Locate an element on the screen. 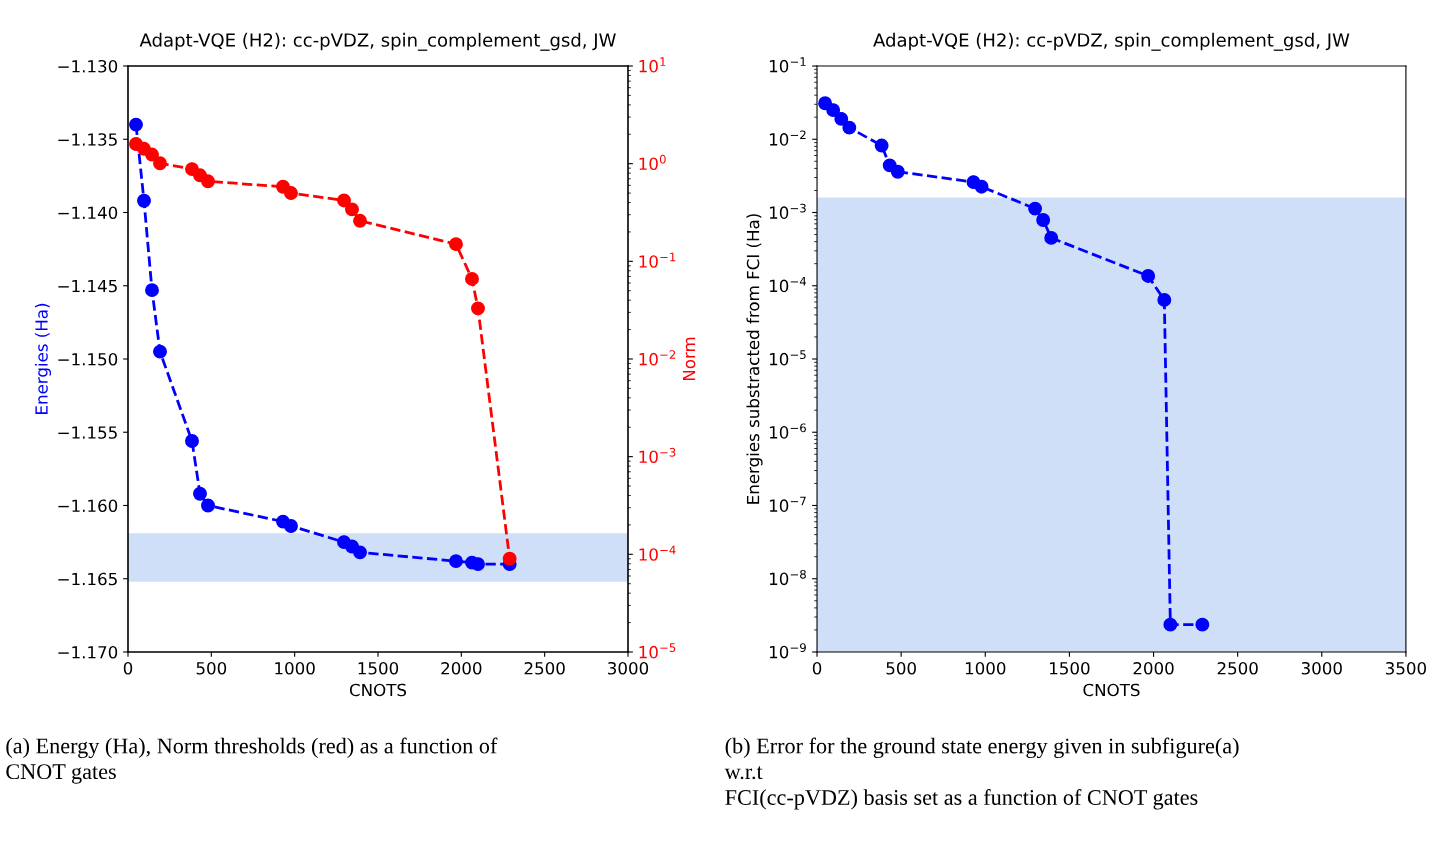 The image size is (1443, 843). y2-tick-label: 10$^{1}$ is located at coordinates (652, 65).